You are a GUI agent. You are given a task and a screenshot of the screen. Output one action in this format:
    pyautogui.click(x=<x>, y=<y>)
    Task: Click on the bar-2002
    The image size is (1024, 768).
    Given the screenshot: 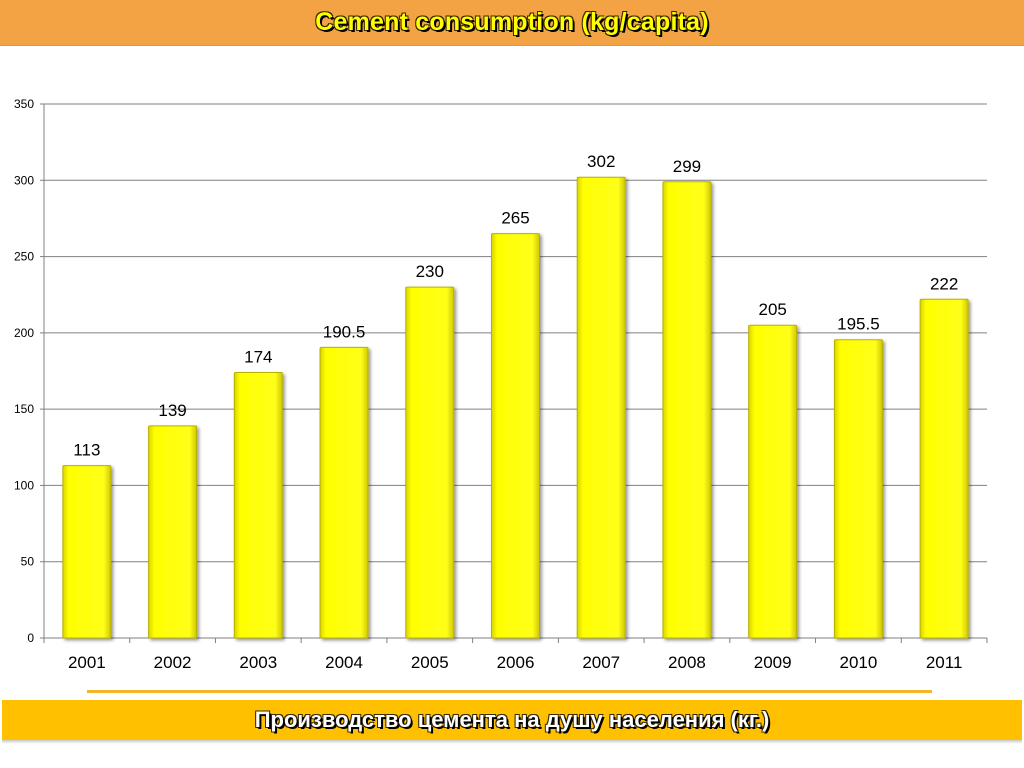 What is the action you would take?
    pyautogui.click(x=173, y=532)
    